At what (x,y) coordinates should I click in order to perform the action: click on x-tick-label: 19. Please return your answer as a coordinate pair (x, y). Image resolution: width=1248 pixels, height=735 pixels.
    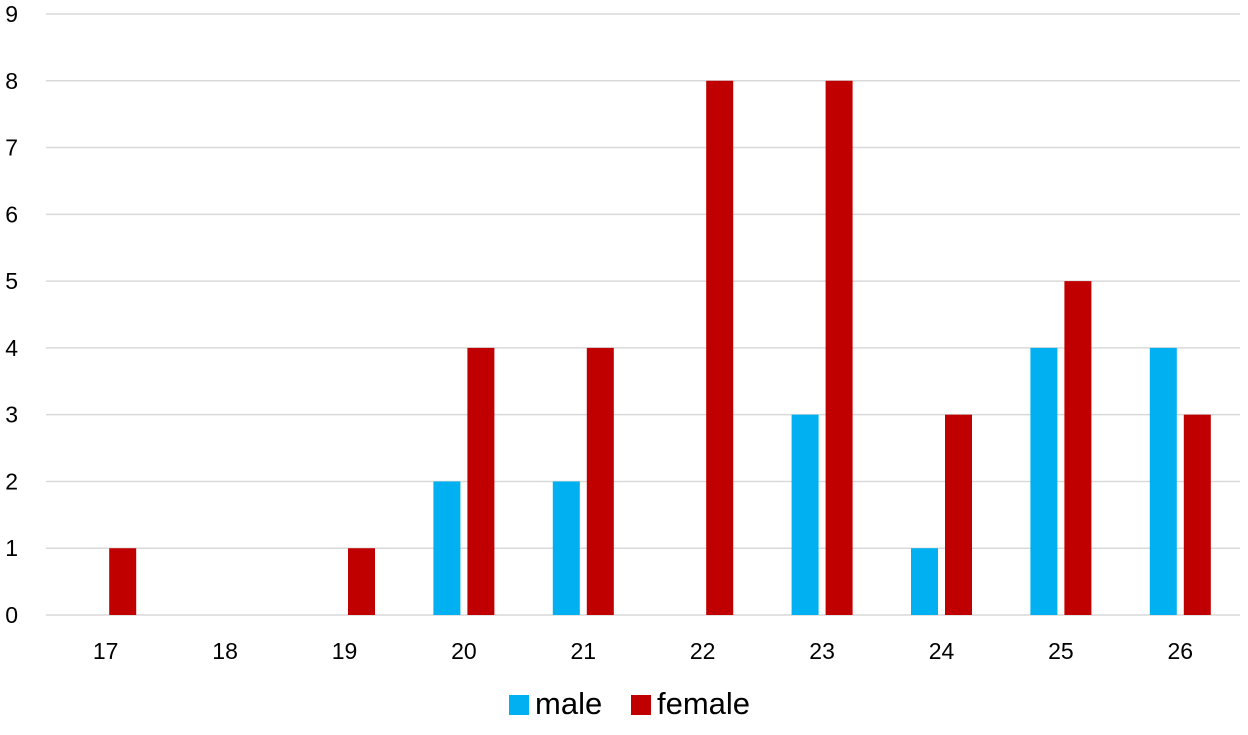
    Looking at the image, I should click on (345, 651).